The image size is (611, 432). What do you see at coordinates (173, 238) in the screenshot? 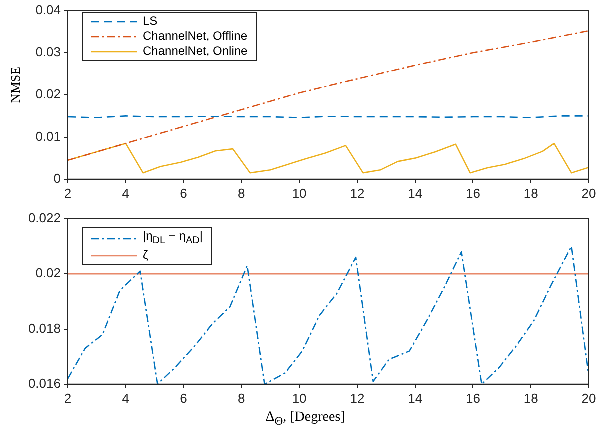
I see `legend-label: |η$_{DL}$ − η$_{AD}$|` at bounding box center [173, 238].